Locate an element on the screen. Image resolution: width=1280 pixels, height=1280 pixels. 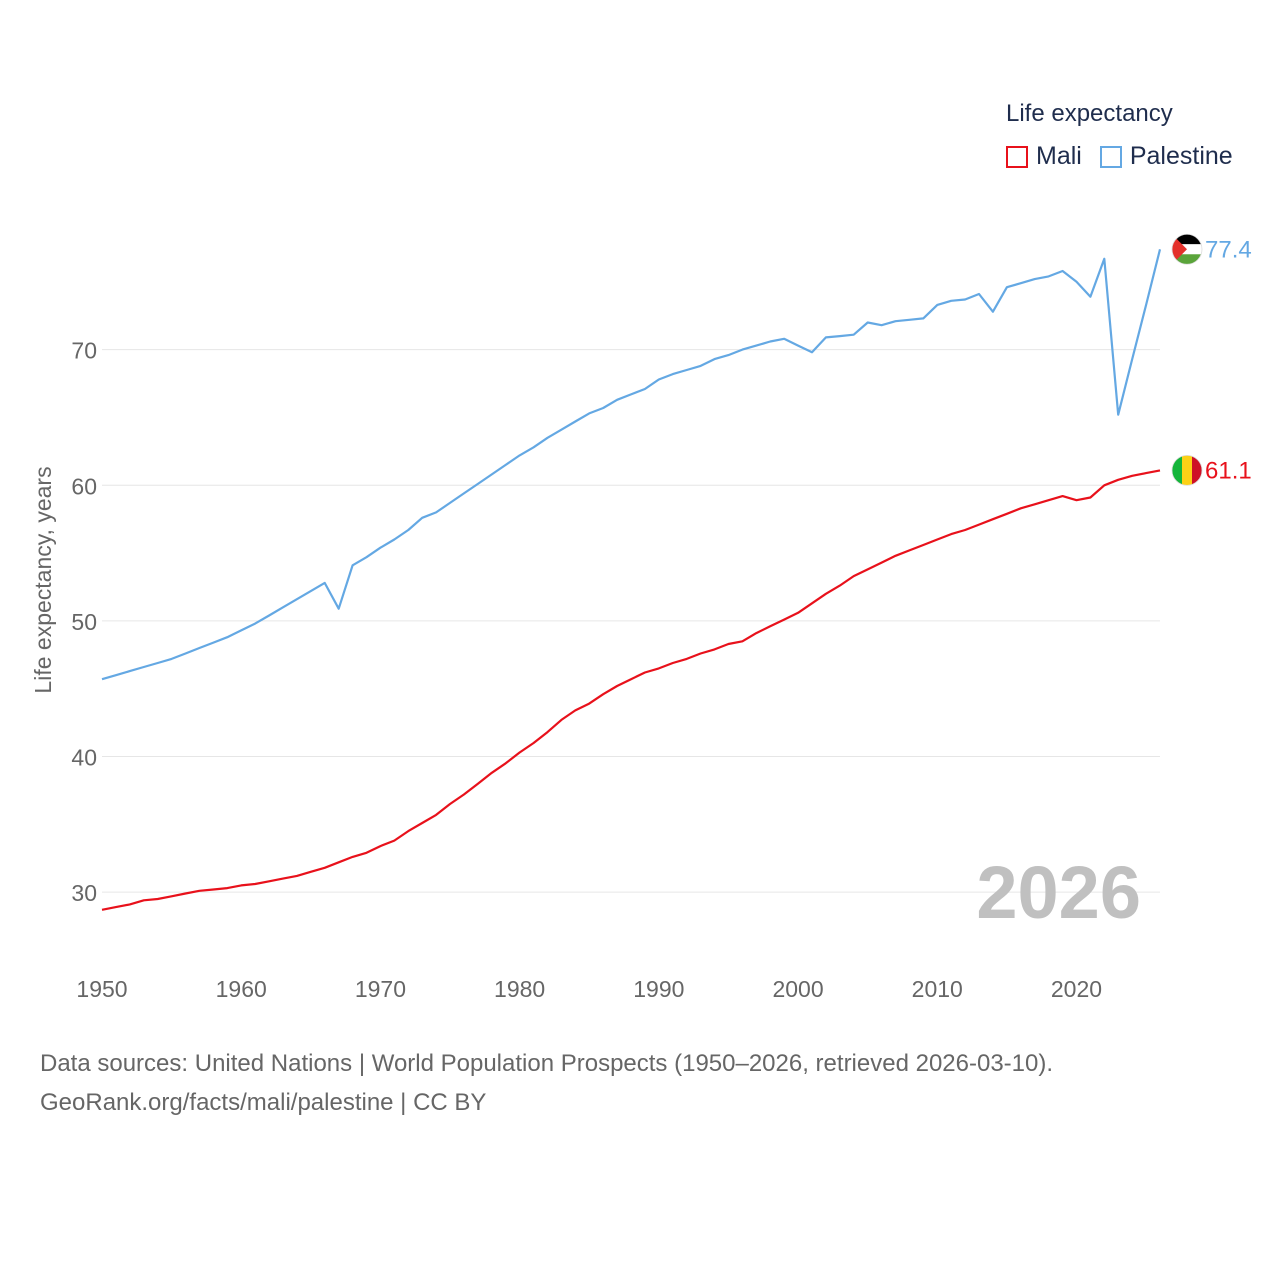
x-tick-label: 2000 is located at coordinates (797, 989).